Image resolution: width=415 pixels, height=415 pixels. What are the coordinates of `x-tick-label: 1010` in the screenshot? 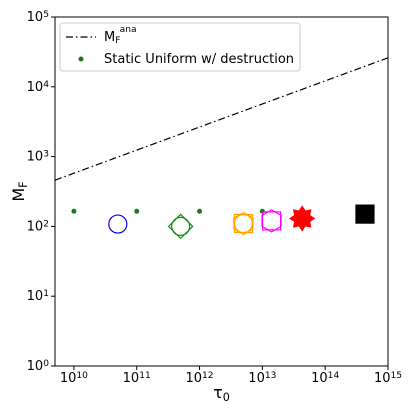 It's located at (74, 378).